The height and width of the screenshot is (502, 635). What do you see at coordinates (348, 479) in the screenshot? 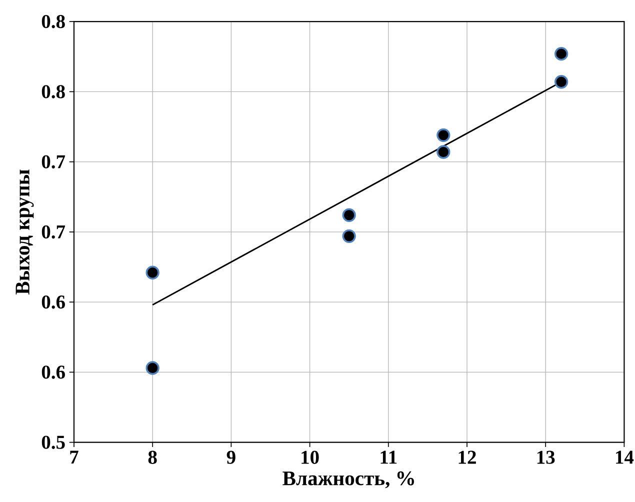
I see `x-axis-title: Влажность, %` at bounding box center [348, 479].